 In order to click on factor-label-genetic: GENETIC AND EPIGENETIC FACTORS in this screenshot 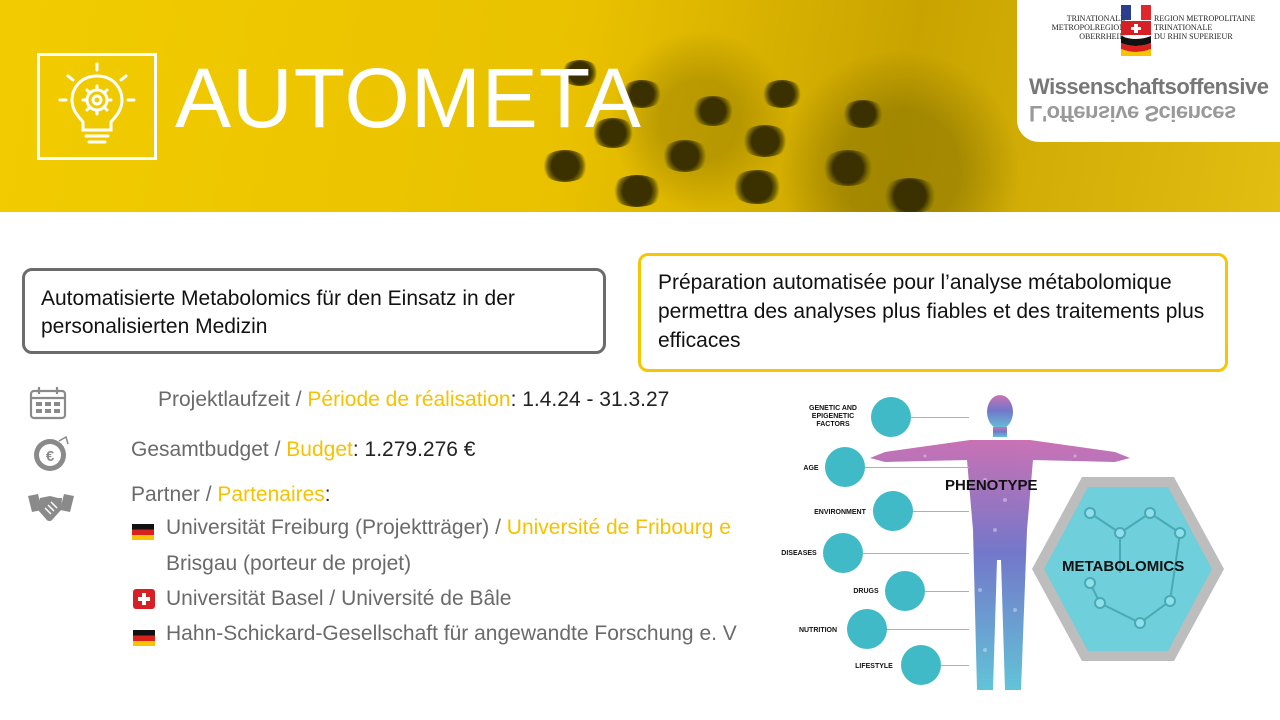, I will do `click(833, 416)`.